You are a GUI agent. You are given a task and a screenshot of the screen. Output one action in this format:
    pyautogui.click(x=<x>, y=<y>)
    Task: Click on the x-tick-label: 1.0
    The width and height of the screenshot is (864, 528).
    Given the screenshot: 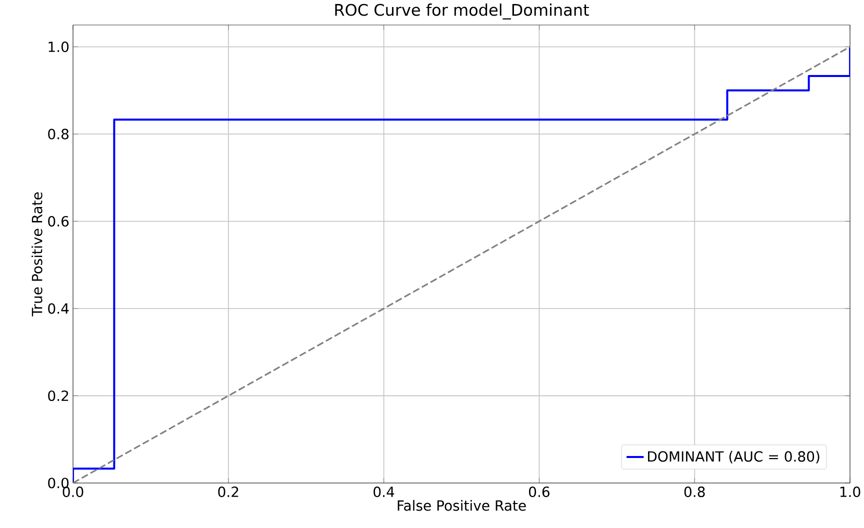 What is the action you would take?
    pyautogui.click(x=850, y=492)
    